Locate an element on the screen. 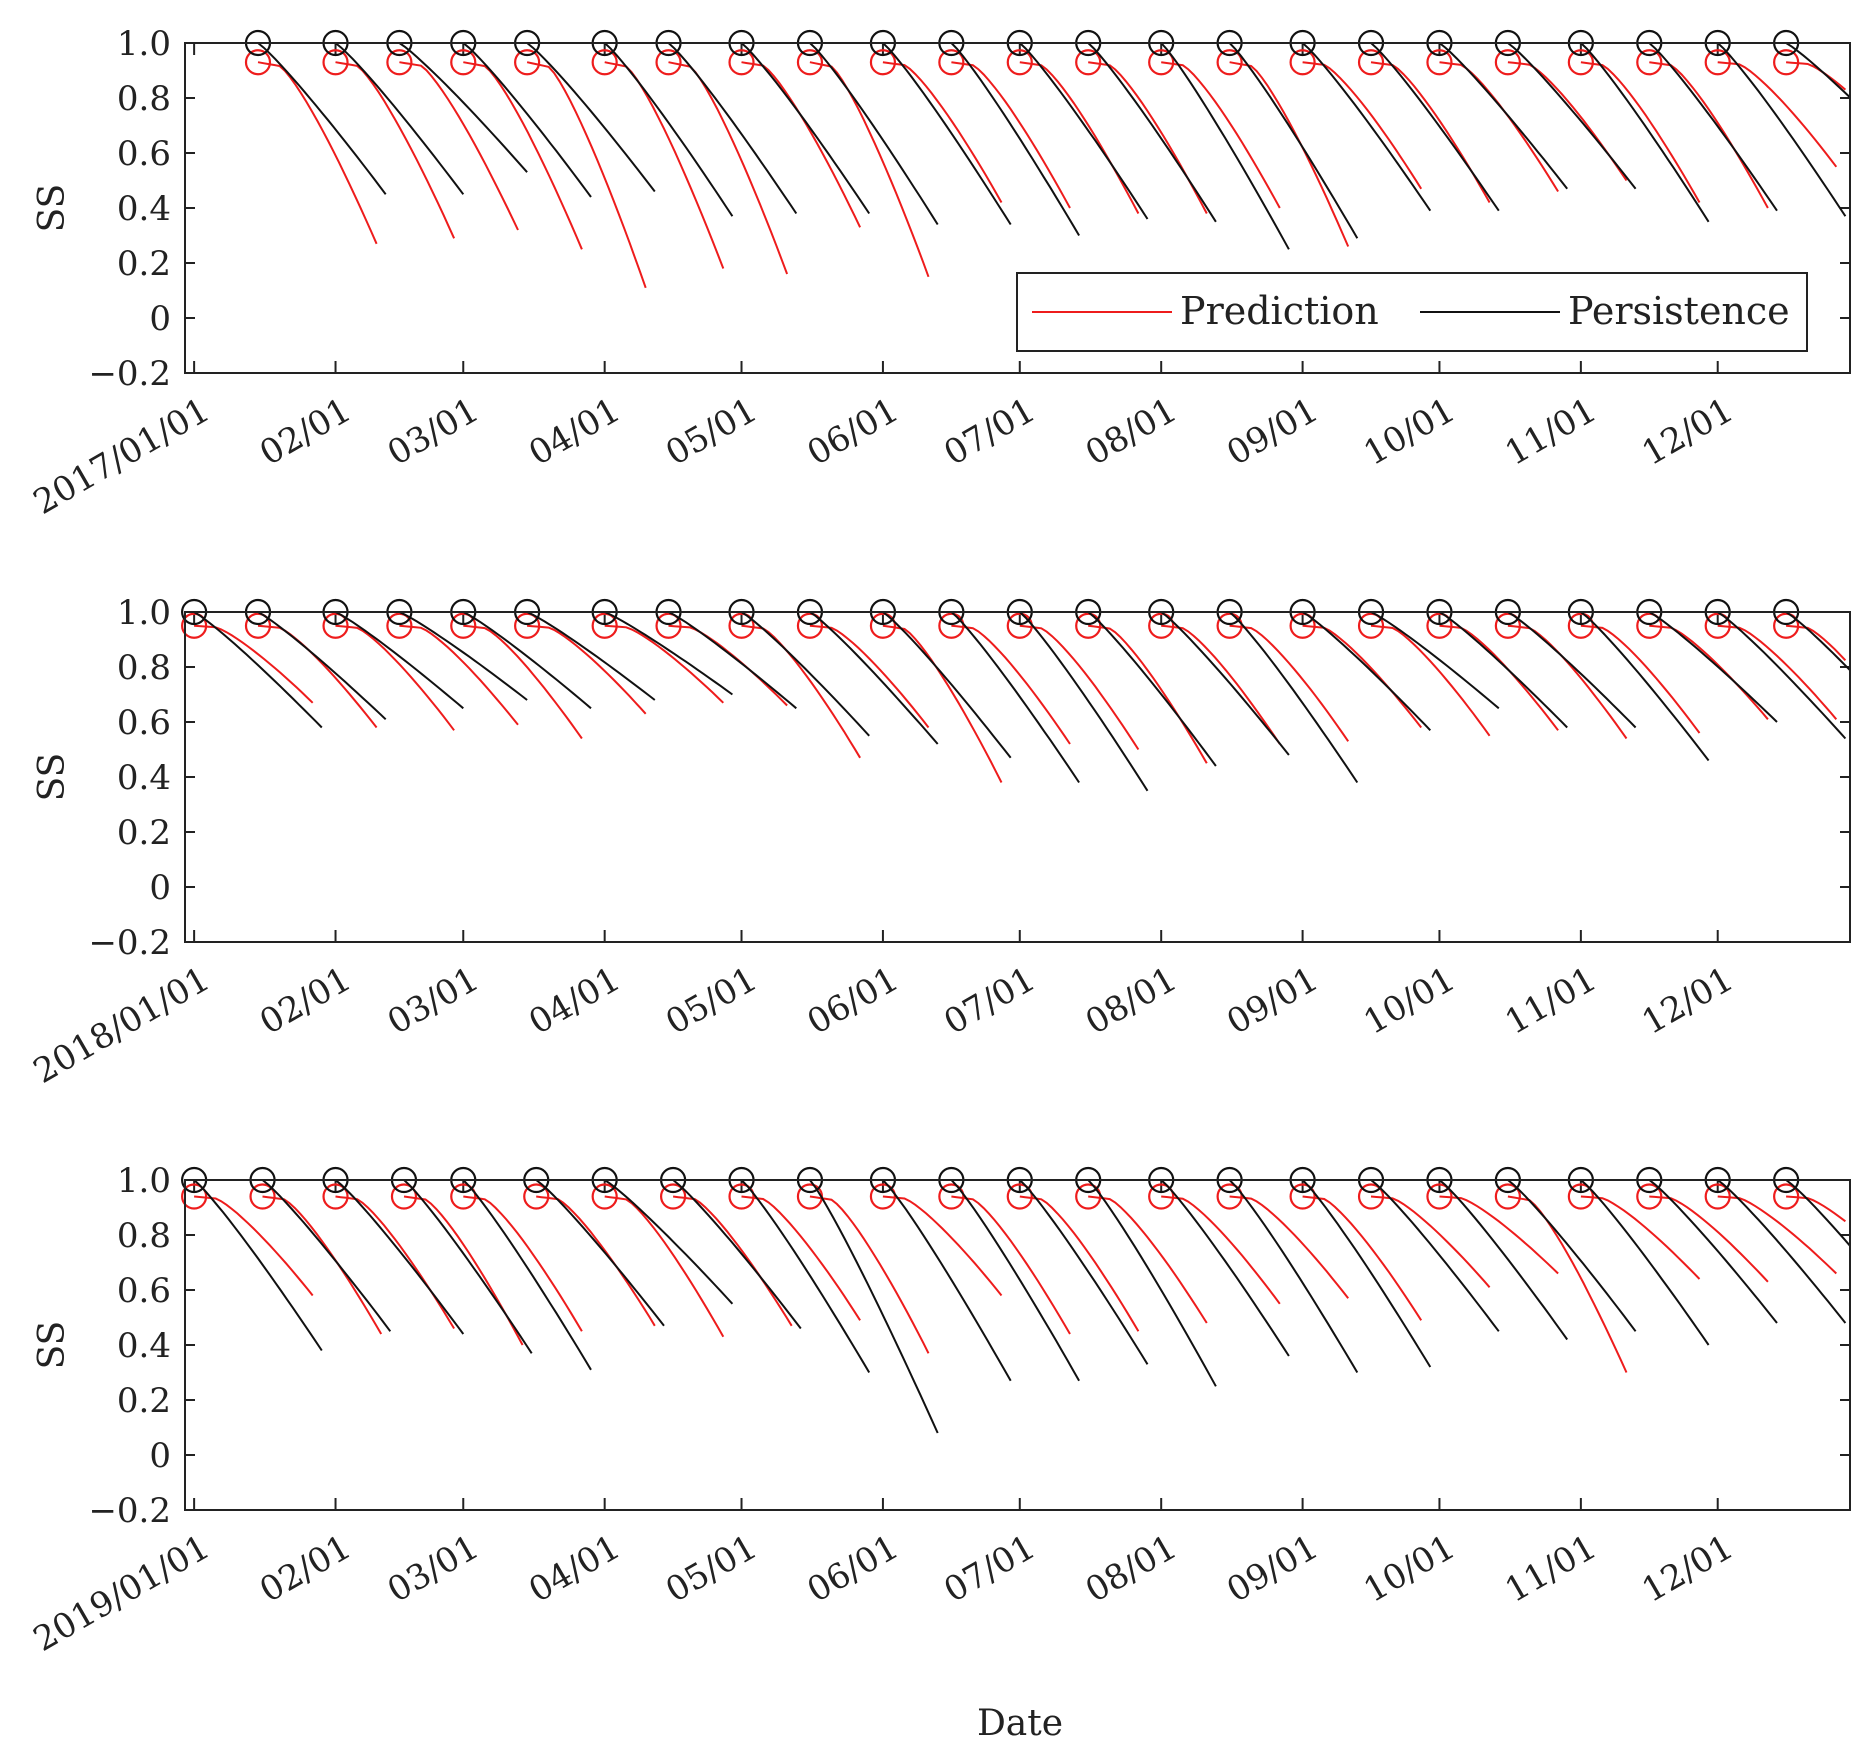 The height and width of the screenshot is (1749, 1860). x-tick-label: 02/01 is located at coordinates (305, 1001).